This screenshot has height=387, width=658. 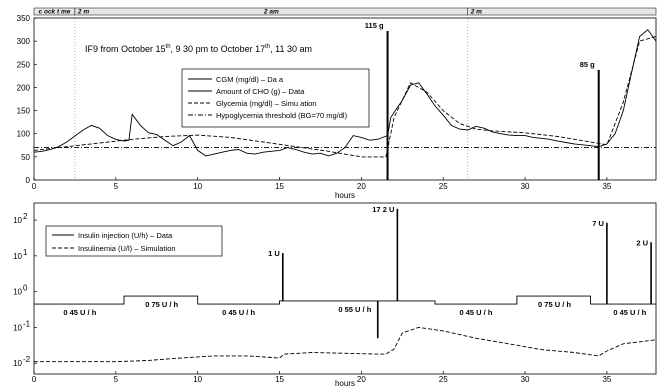 I want to click on y-tick-label: 50, so click(x=25, y=157).